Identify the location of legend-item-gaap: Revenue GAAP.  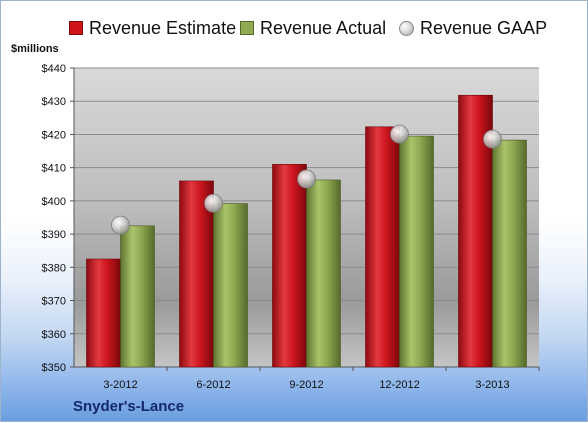
(473, 28).